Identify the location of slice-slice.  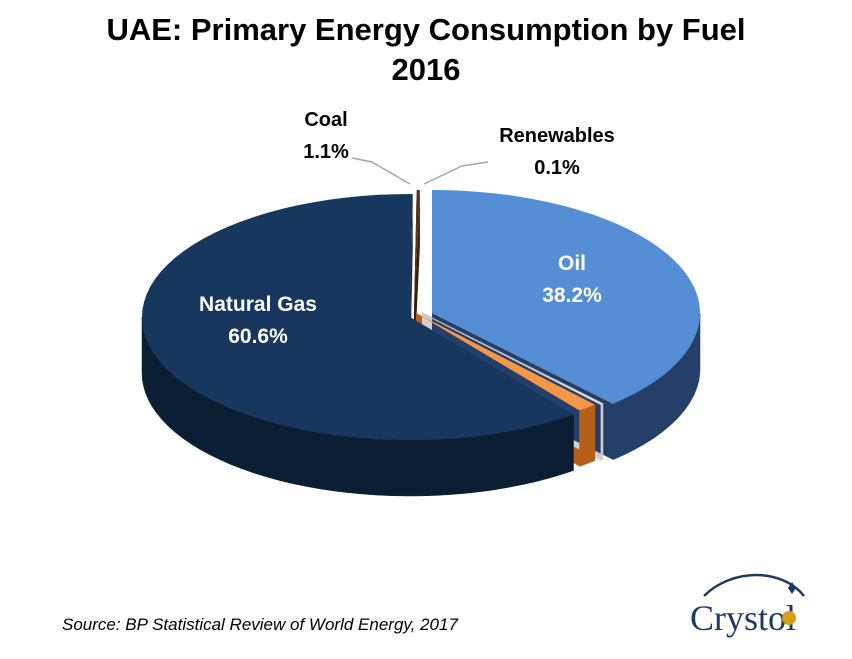
(417, 251).